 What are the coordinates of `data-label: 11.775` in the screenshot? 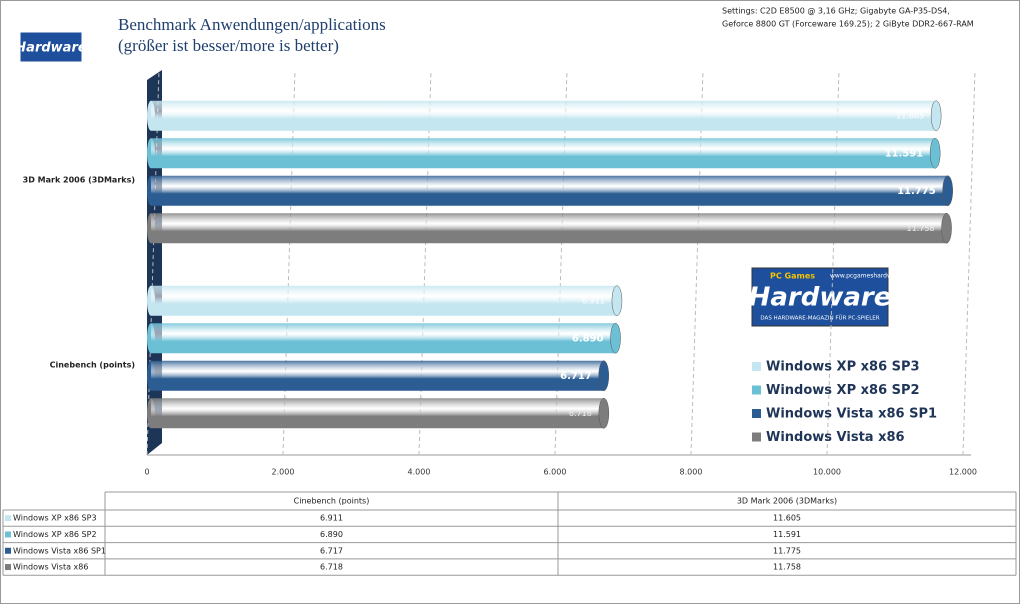 It's located at (916, 191).